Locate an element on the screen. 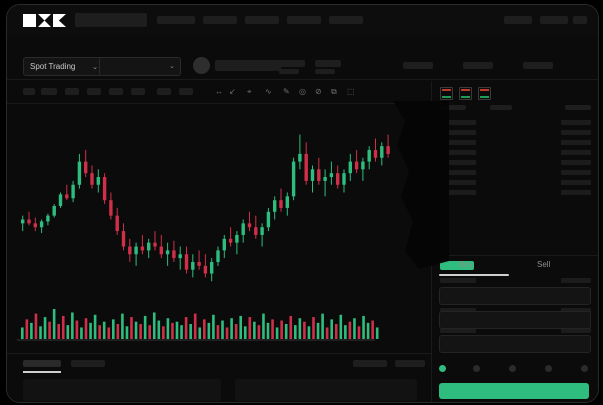  active-tab-underline is located at coordinates (474, 275).